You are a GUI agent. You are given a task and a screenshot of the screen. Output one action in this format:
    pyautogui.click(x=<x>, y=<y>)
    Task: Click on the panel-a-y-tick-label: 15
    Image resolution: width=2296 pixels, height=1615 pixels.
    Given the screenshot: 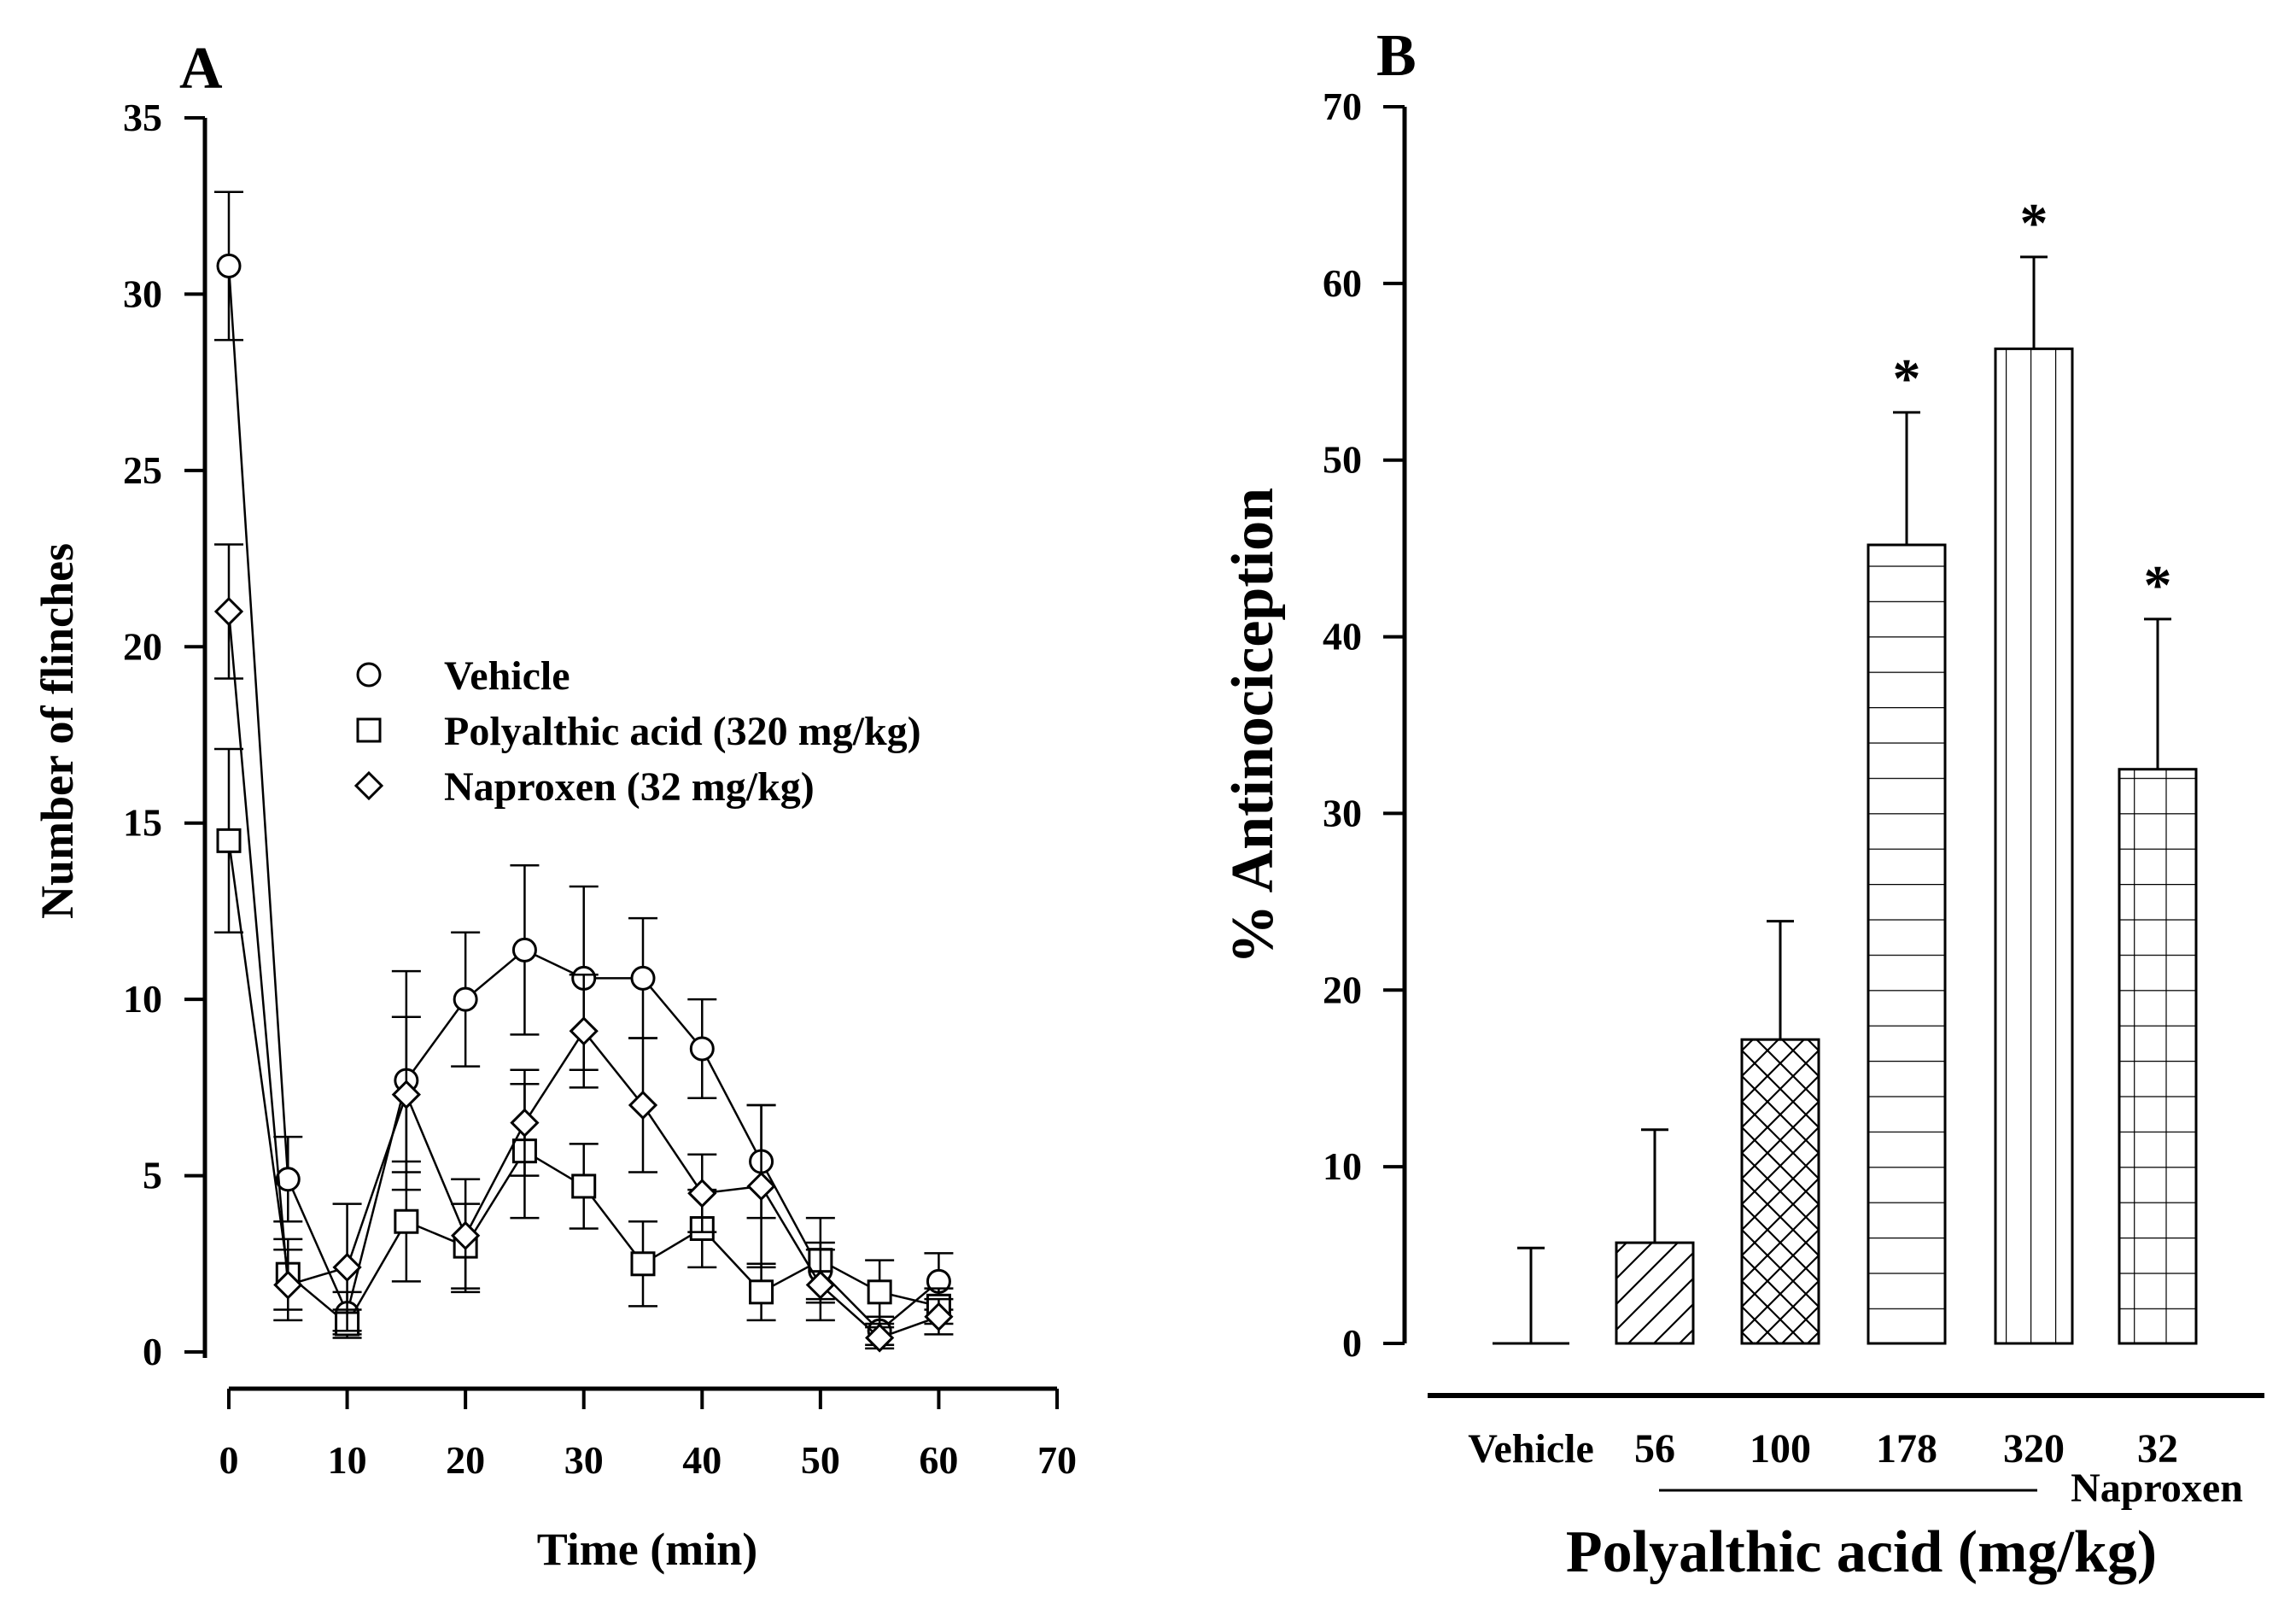 What is the action you would take?
    pyautogui.click(x=142, y=823)
    